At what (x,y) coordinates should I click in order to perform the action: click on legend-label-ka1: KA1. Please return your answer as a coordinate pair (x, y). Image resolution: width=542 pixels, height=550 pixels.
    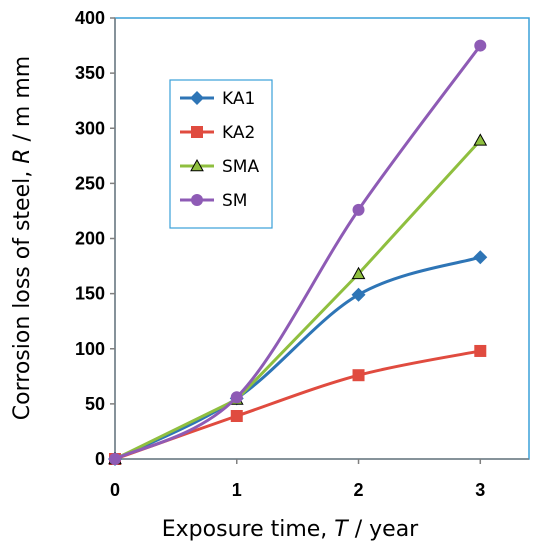
    Looking at the image, I should click on (238, 99).